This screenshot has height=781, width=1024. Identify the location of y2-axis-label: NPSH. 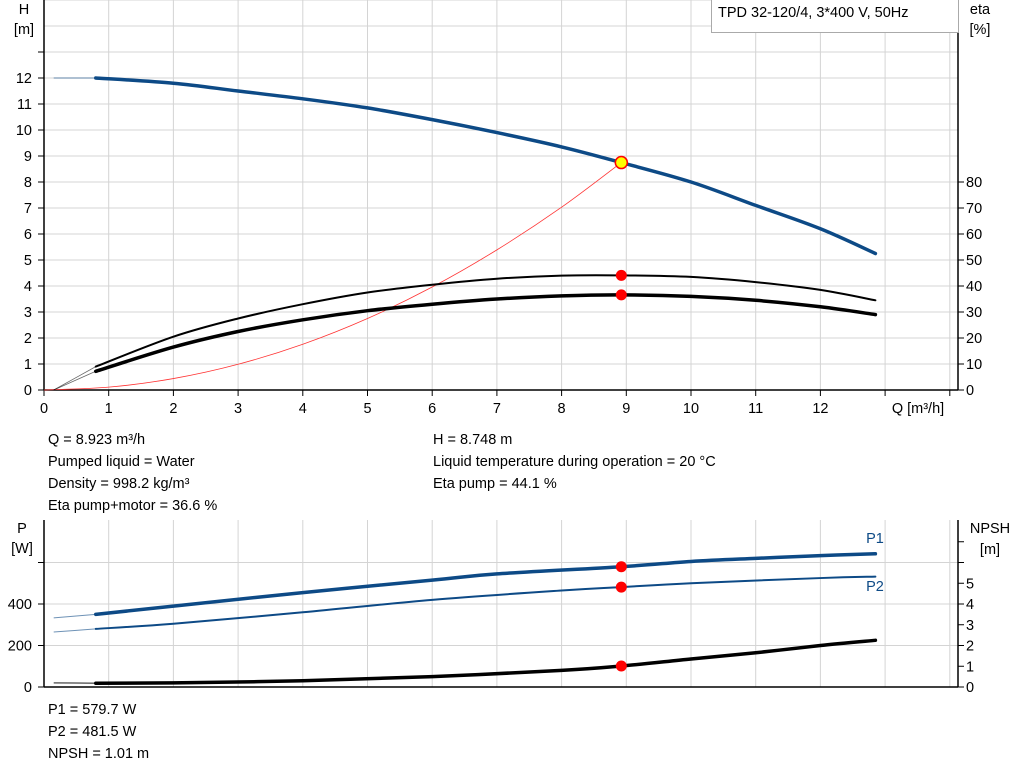
(990, 529).